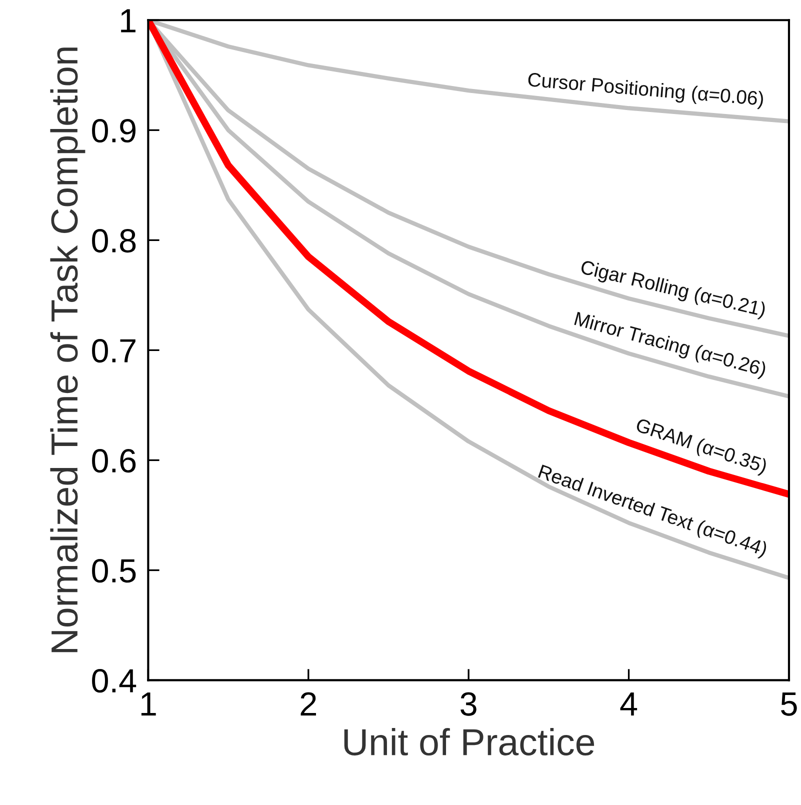  What do you see at coordinates (114, 571) in the screenshot?
I see `y-tick-label: 0.5` at bounding box center [114, 571].